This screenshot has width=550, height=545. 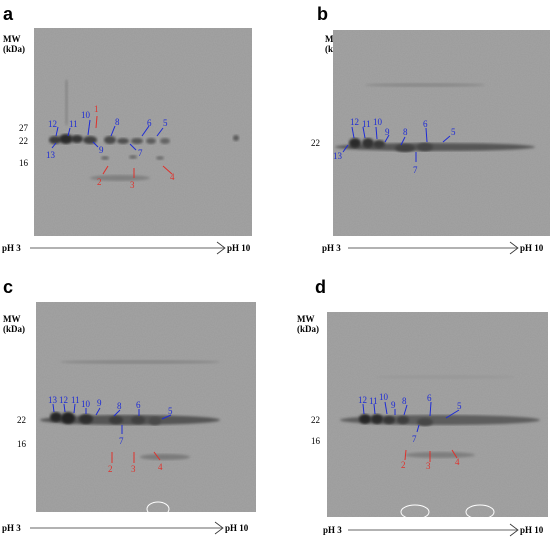 I want to click on panel-d-letter: d, so click(x=320, y=287).